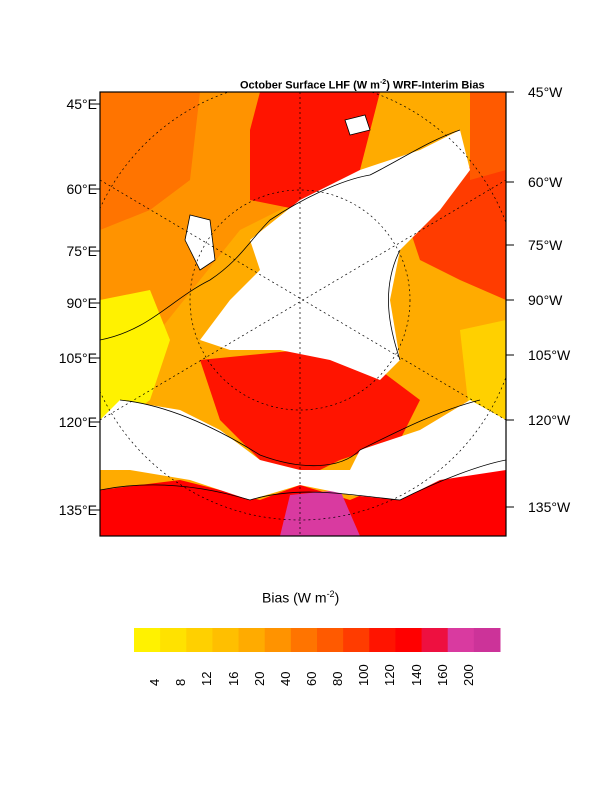  What do you see at coordinates (77, 422) in the screenshot?
I see `lon-label-left: 120°E` at bounding box center [77, 422].